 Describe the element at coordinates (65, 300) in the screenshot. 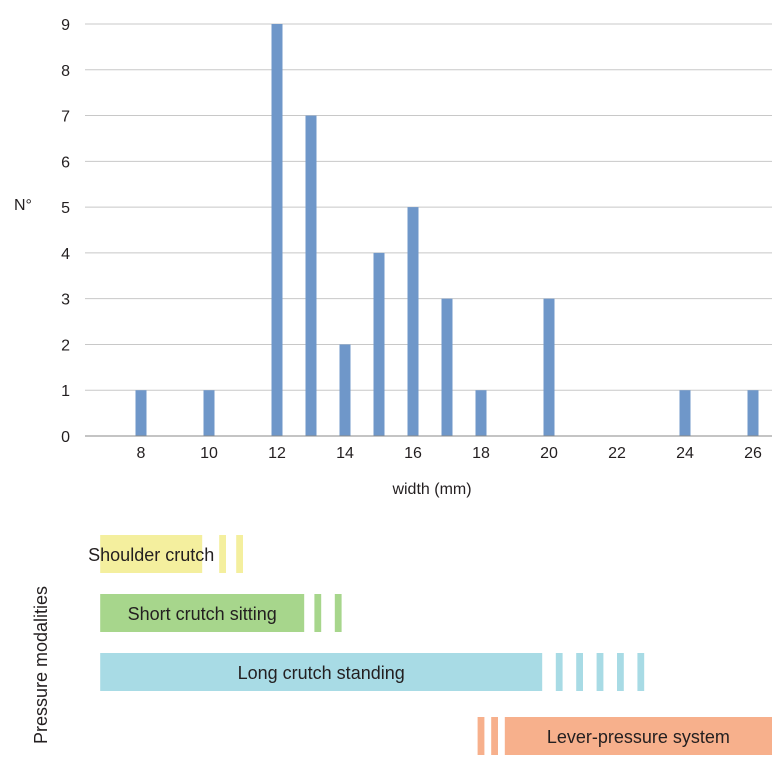

I see `y-tick-label: 3` at that location.